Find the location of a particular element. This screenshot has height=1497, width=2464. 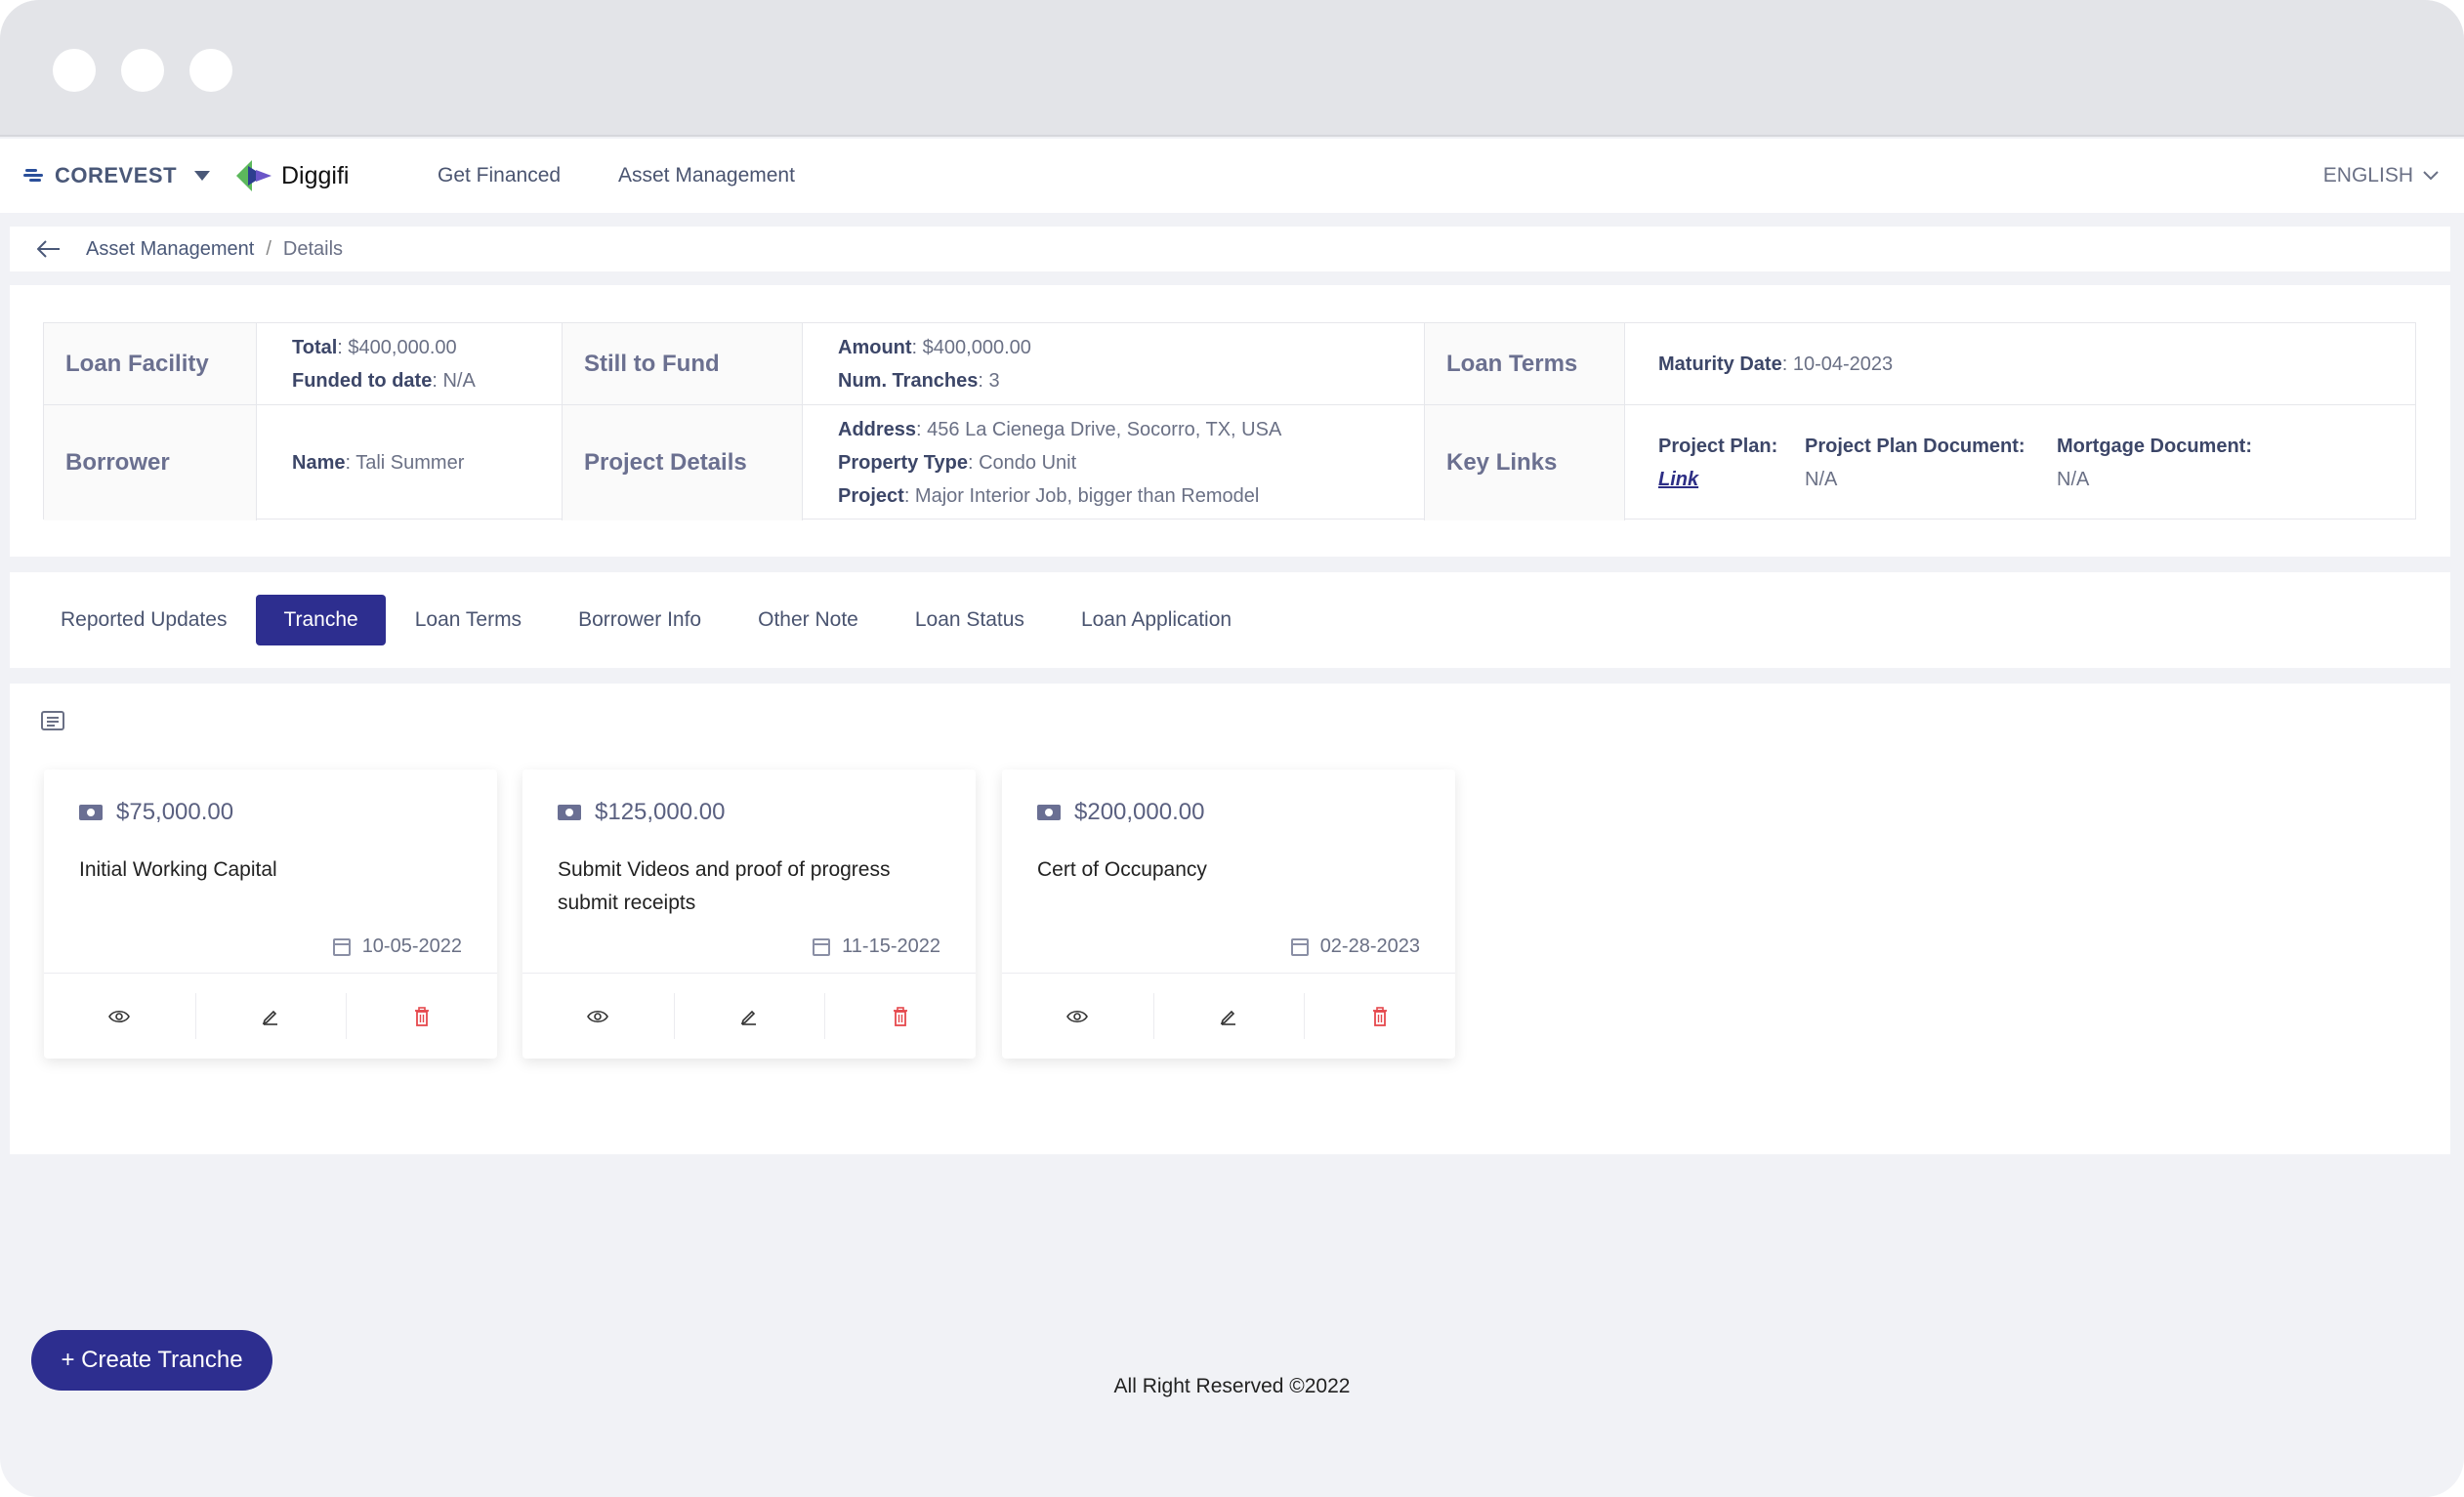

window-minimize-button is located at coordinates (142, 71).